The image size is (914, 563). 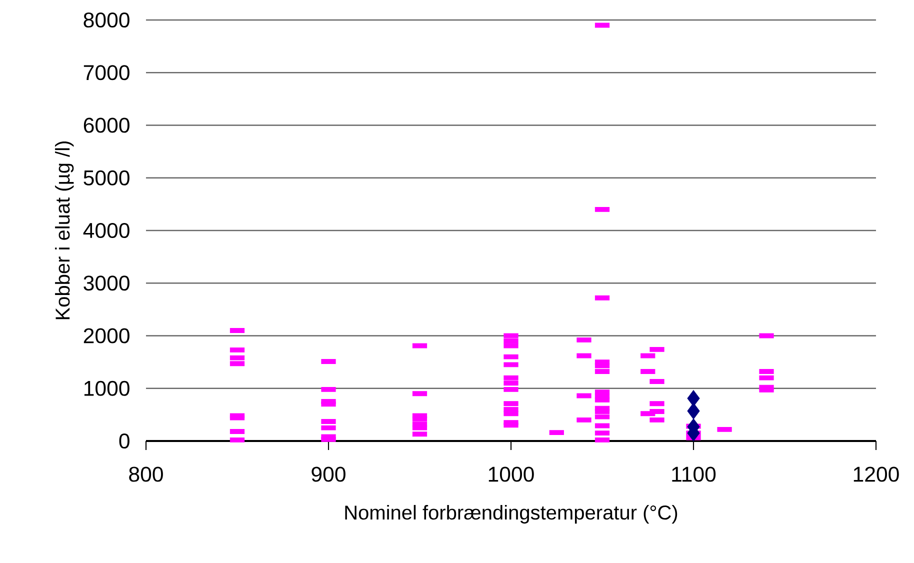 What do you see at coordinates (107, 283) in the screenshot?
I see `y-tick-label: 3000` at bounding box center [107, 283].